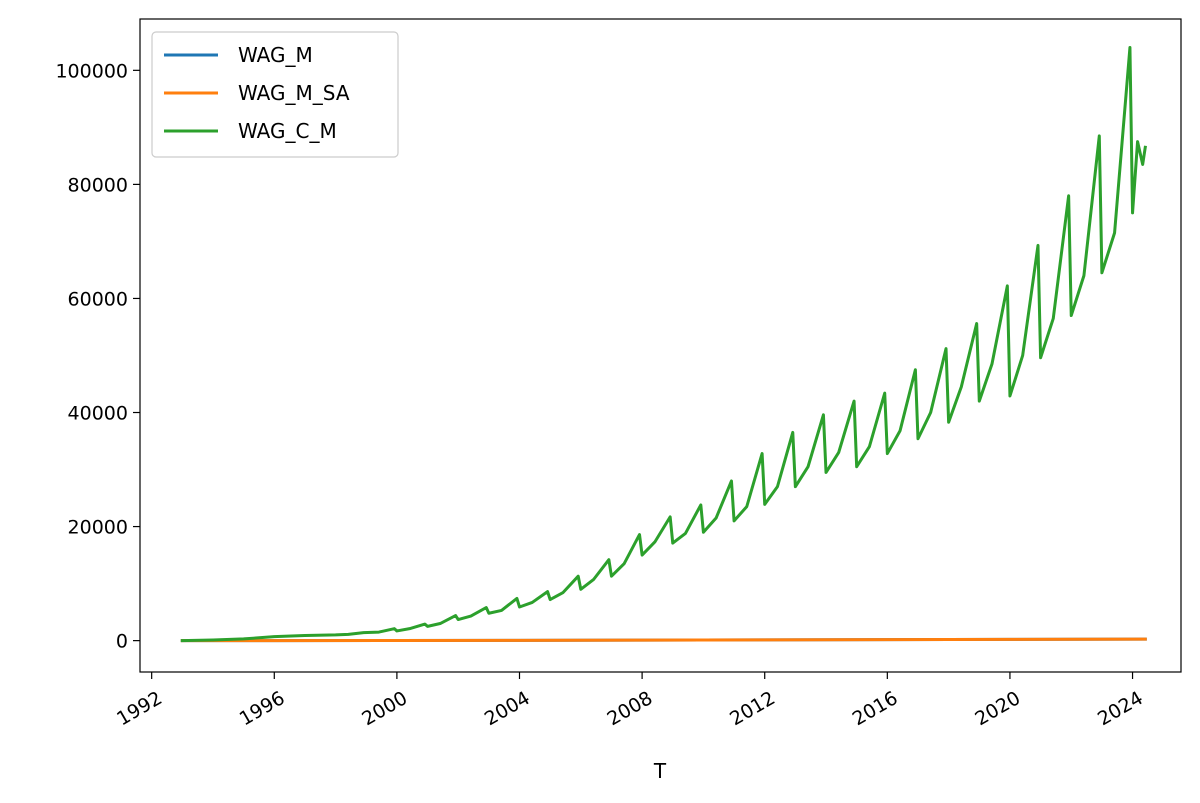  I want to click on y-tick-label-4: 80000, so click(98, 185).